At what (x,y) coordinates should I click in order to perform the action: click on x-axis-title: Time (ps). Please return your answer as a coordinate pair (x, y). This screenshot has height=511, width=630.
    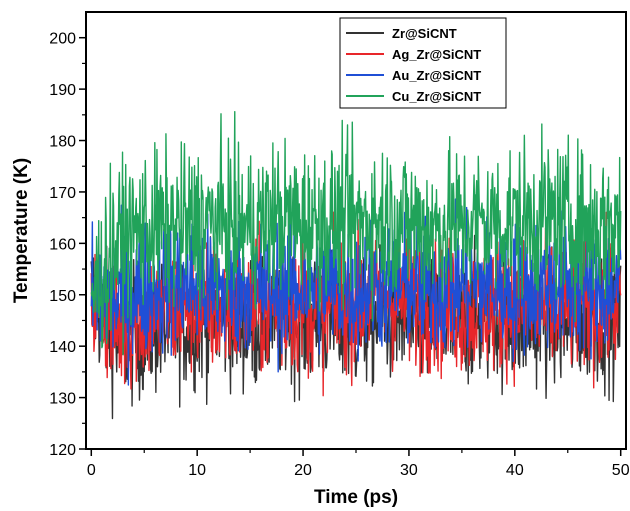
    Looking at the image, I should click on (356, 497).